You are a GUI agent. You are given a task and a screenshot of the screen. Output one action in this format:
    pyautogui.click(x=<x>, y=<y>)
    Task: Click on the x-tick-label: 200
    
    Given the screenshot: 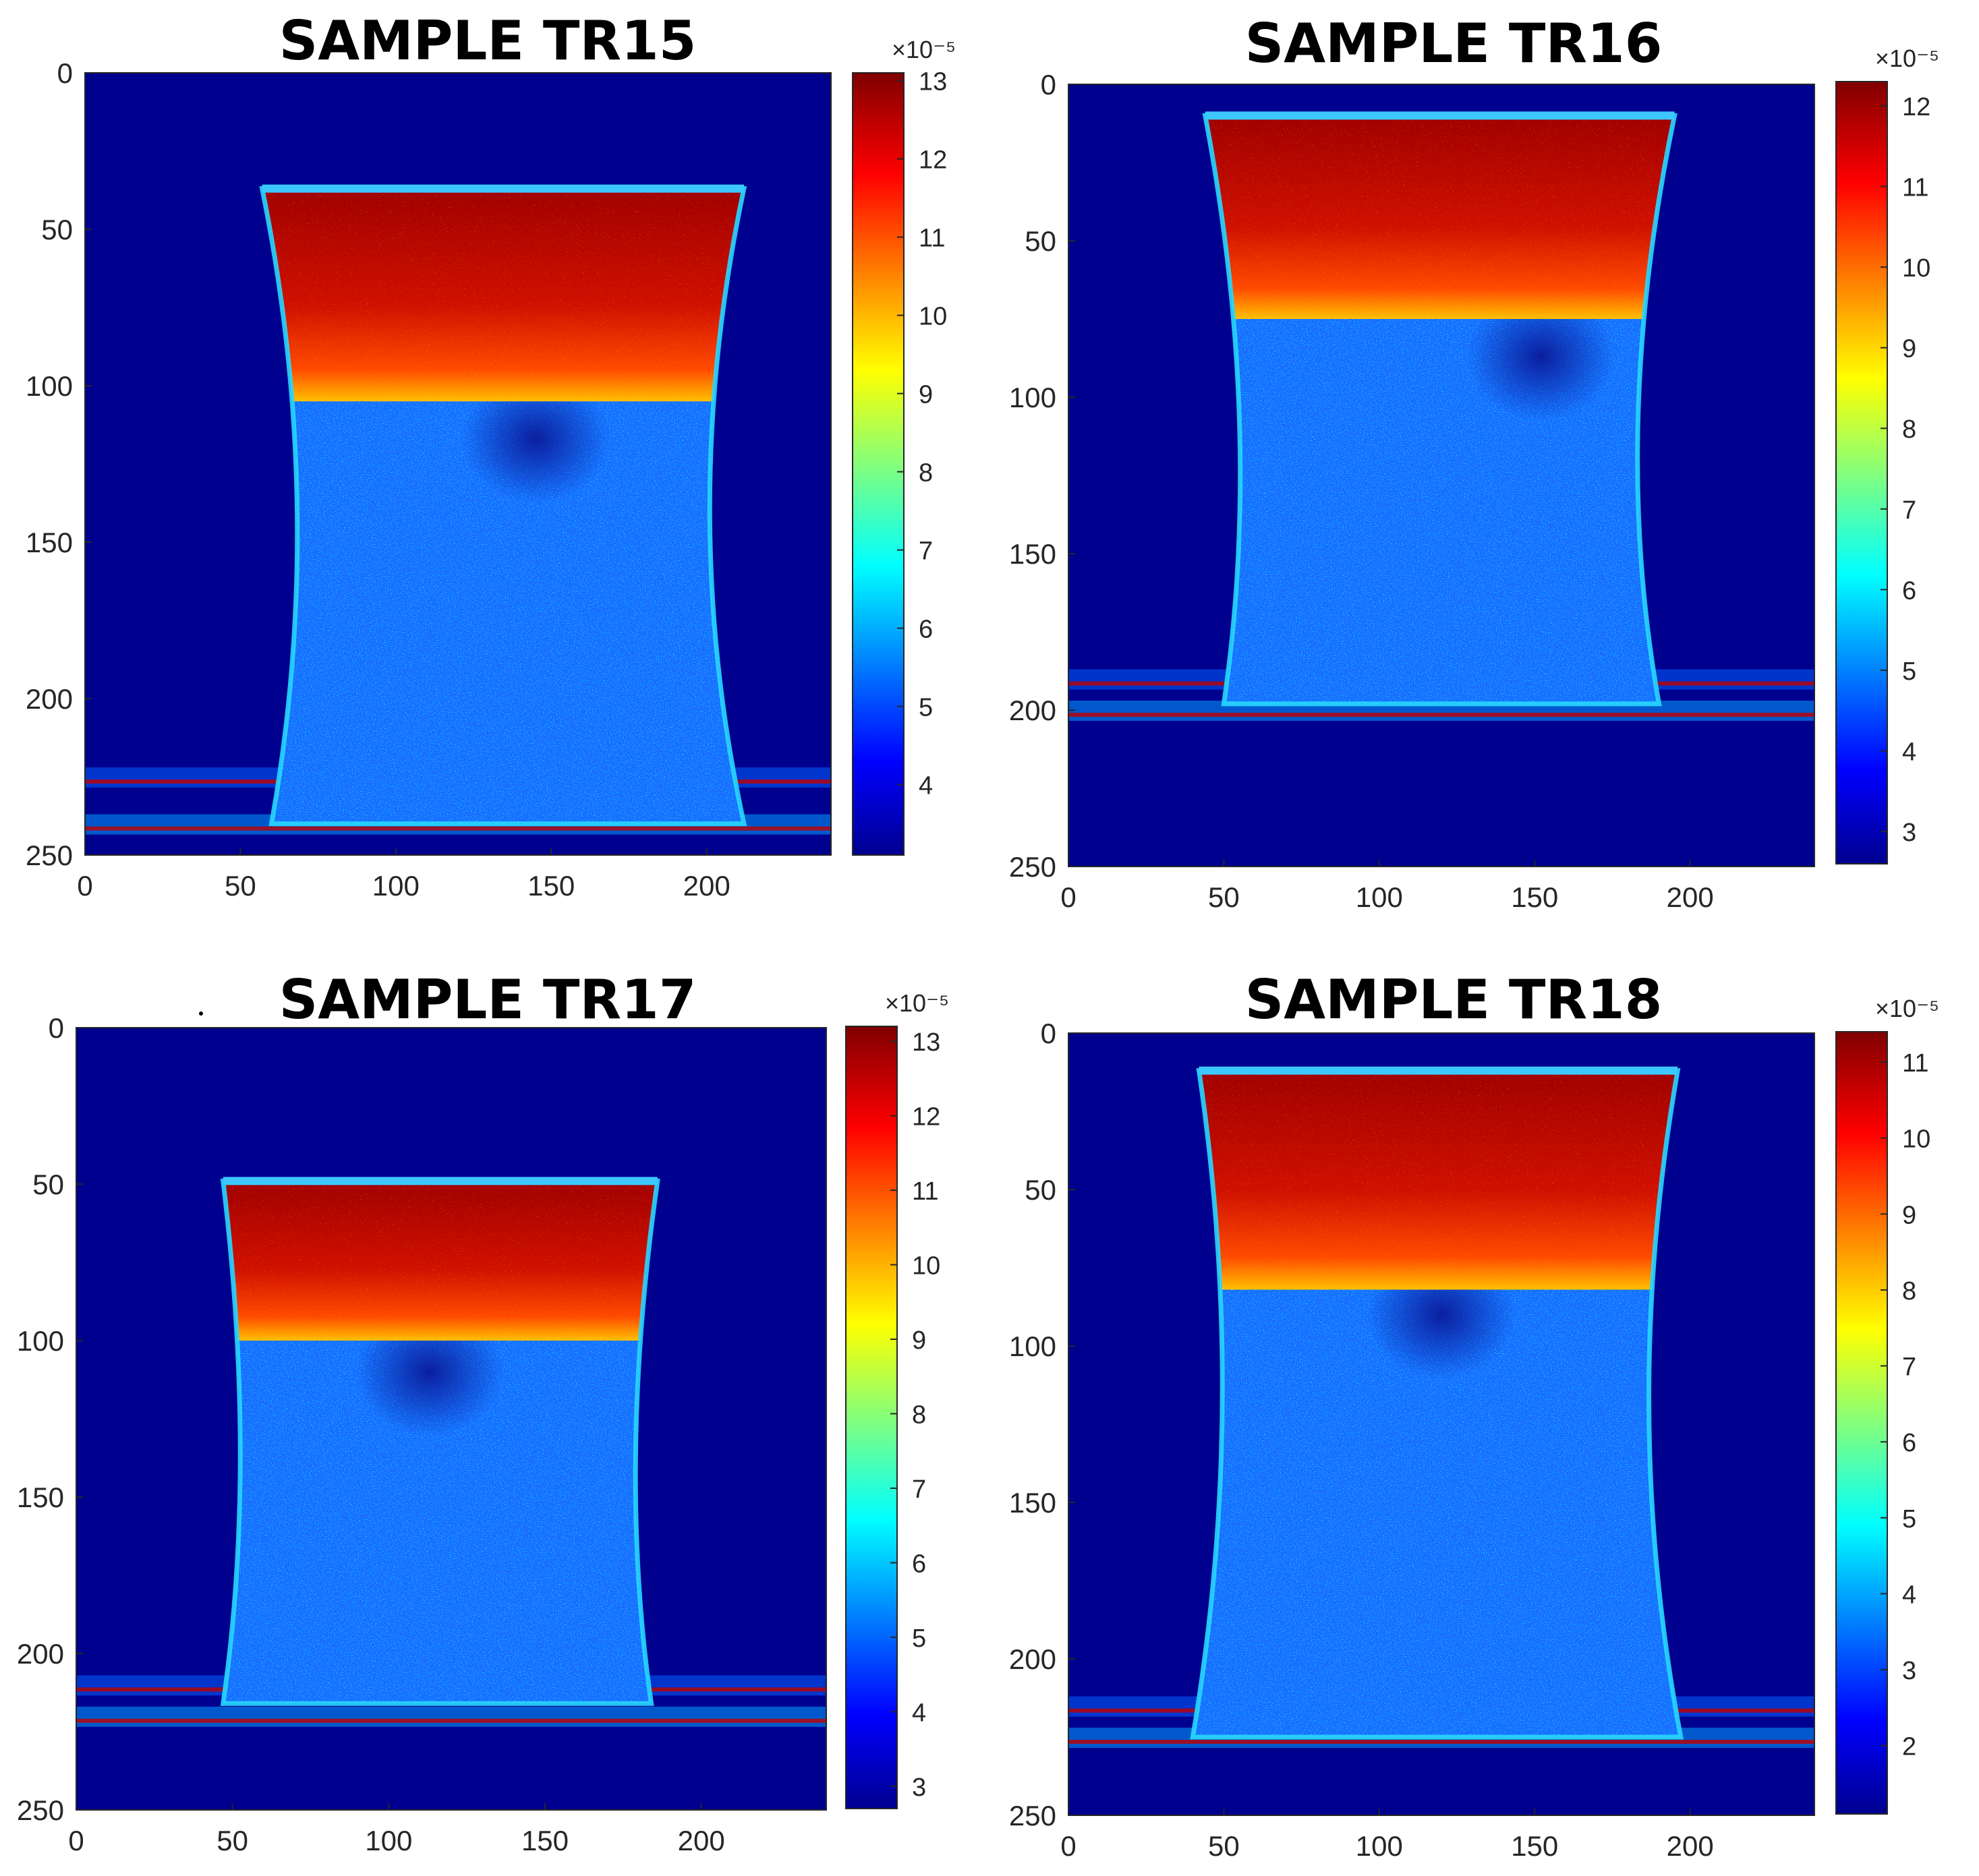 What is the action you would take?
    pyautogui.click(x=706, y=886)
    